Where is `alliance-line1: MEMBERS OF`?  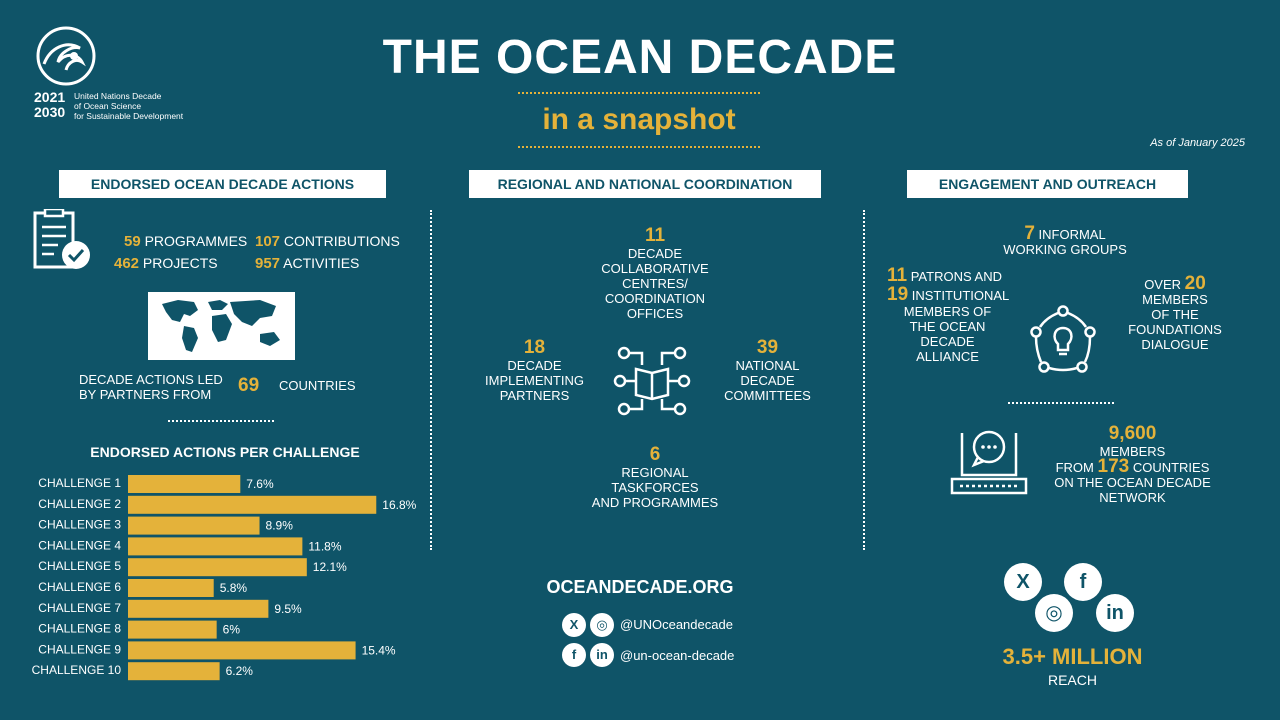 alliance-line1: MEMBERS OF is located at coordinates (947, 311).